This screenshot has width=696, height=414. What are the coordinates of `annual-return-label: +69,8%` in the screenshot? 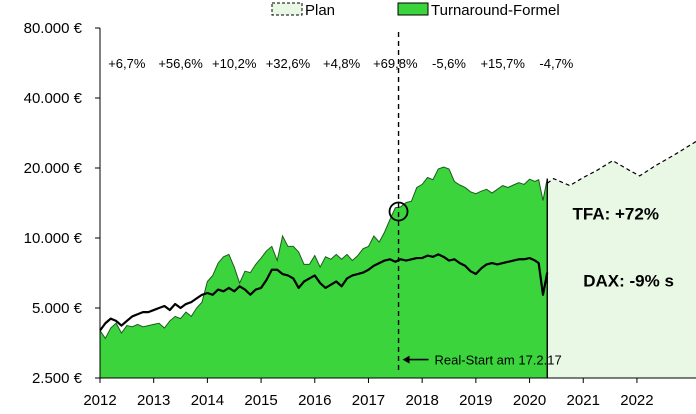 It's located at (395, 63).